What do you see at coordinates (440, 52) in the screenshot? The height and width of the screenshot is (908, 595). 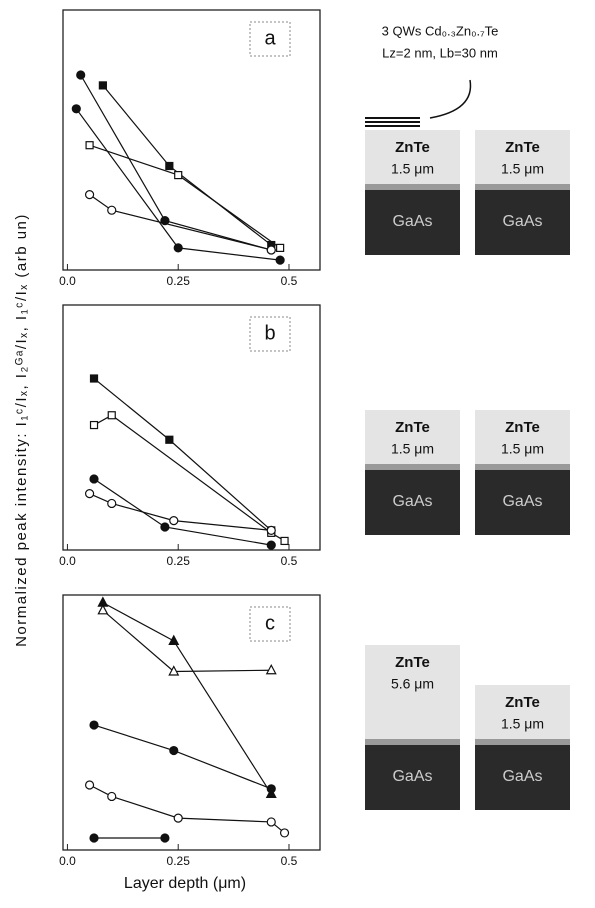 I see `qw-label: Lz=2 nm, Lb=30 nm` at bounding box center [440, 52].